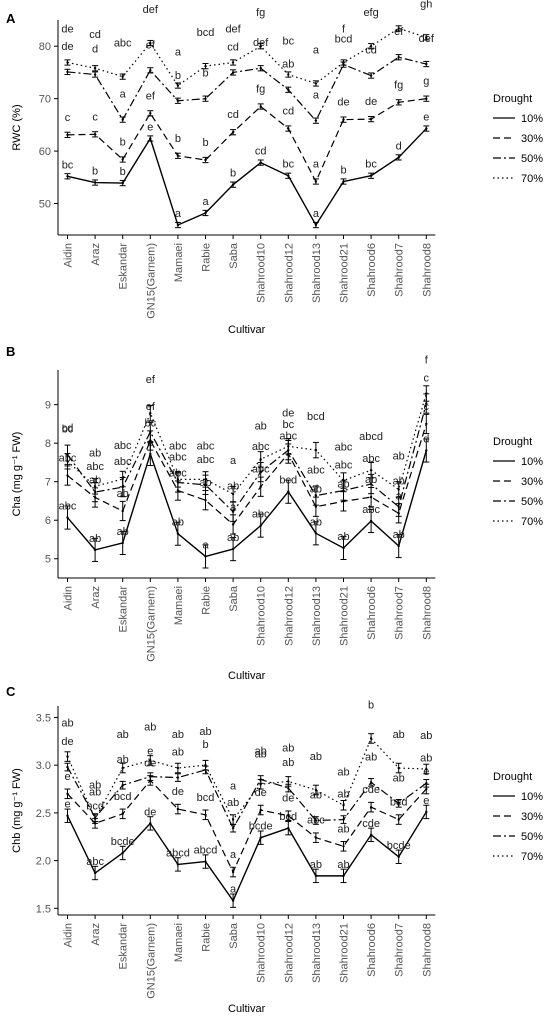 The height and width of the screenshot is (1025, 550). Describe the element at coordinates (518, 139) in the screenshot. I see `legend: Drought 10% 30% 50% 70%` at that location.